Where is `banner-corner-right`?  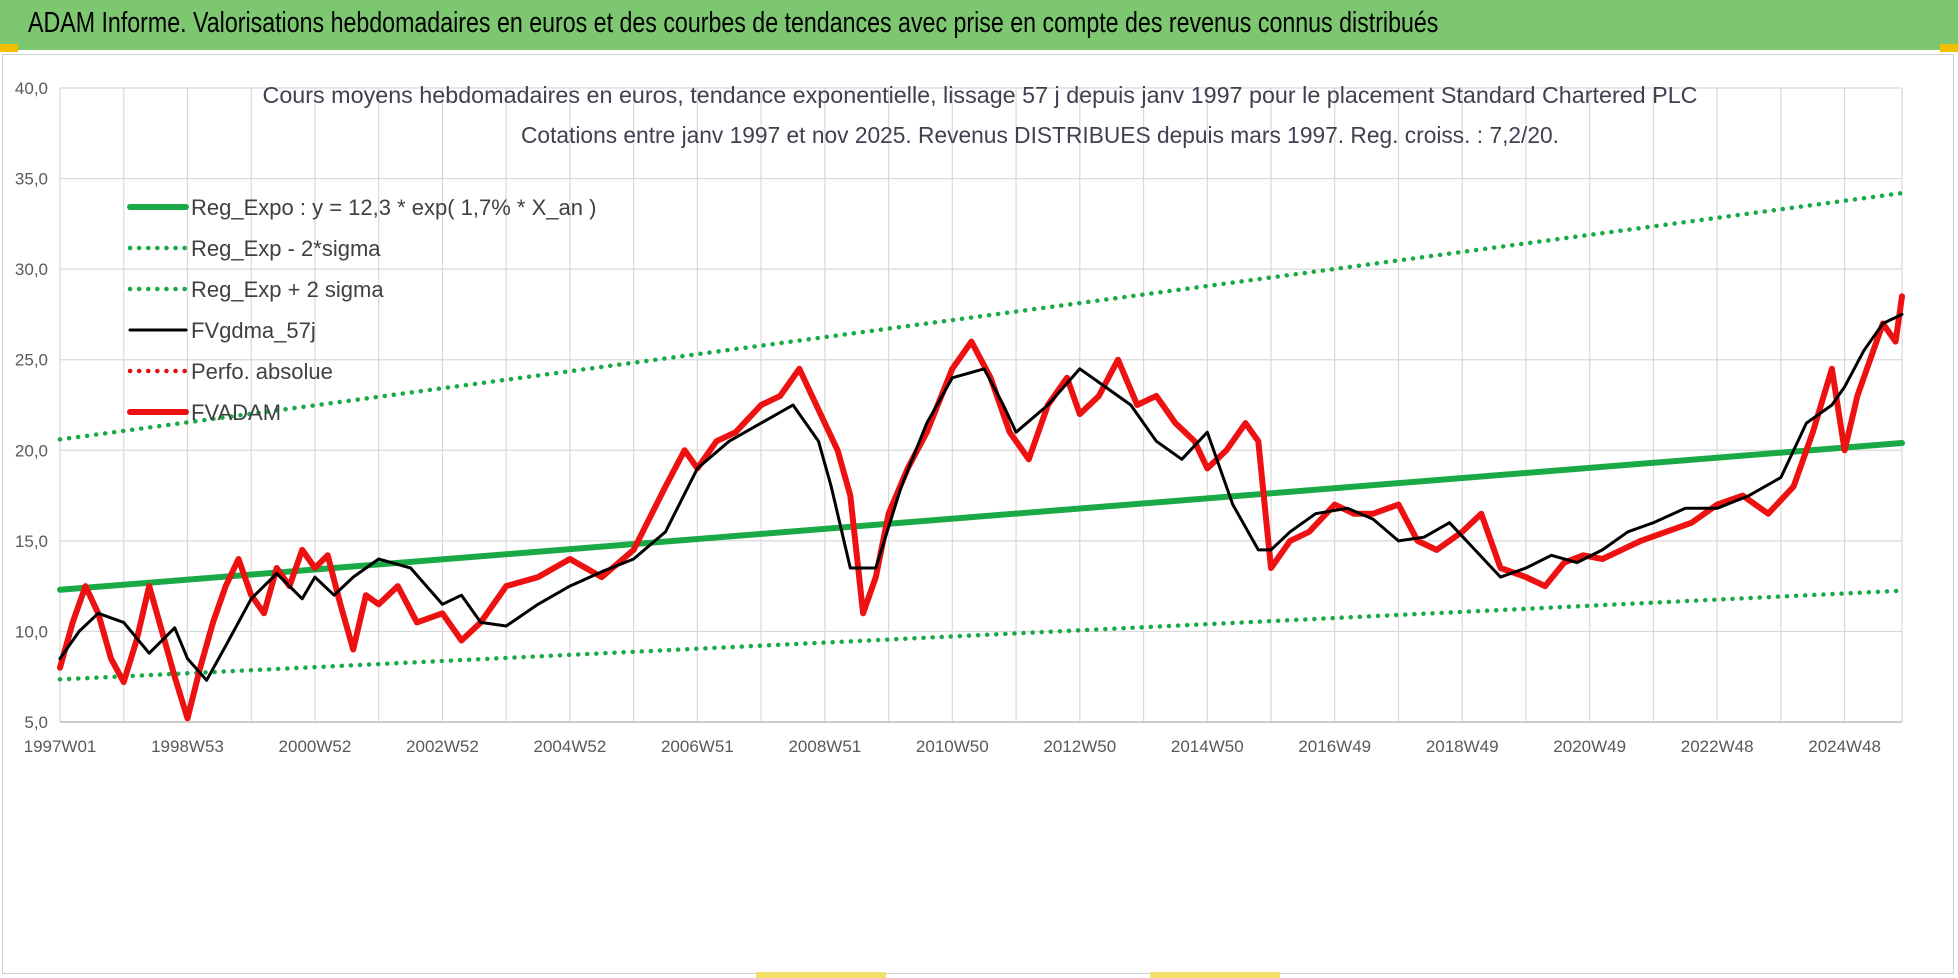
banner-corner-right is located at coordinates (1949, 48).